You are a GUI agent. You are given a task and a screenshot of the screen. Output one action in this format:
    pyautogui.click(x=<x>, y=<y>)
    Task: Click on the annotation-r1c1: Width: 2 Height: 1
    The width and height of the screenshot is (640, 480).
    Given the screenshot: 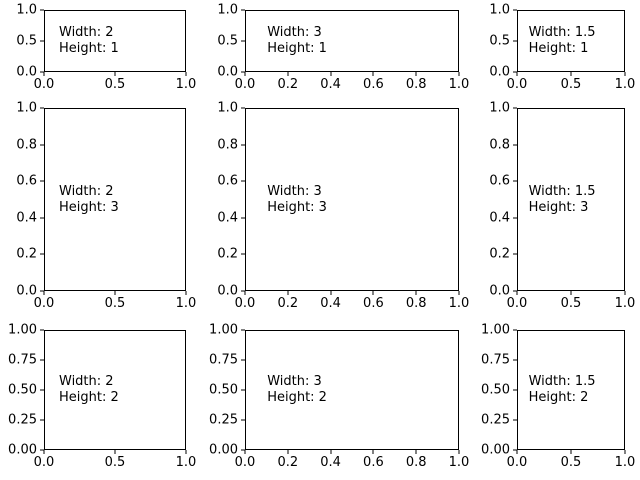 What is the action you would take?
    pyautogui.click(x=89, y=41)
    